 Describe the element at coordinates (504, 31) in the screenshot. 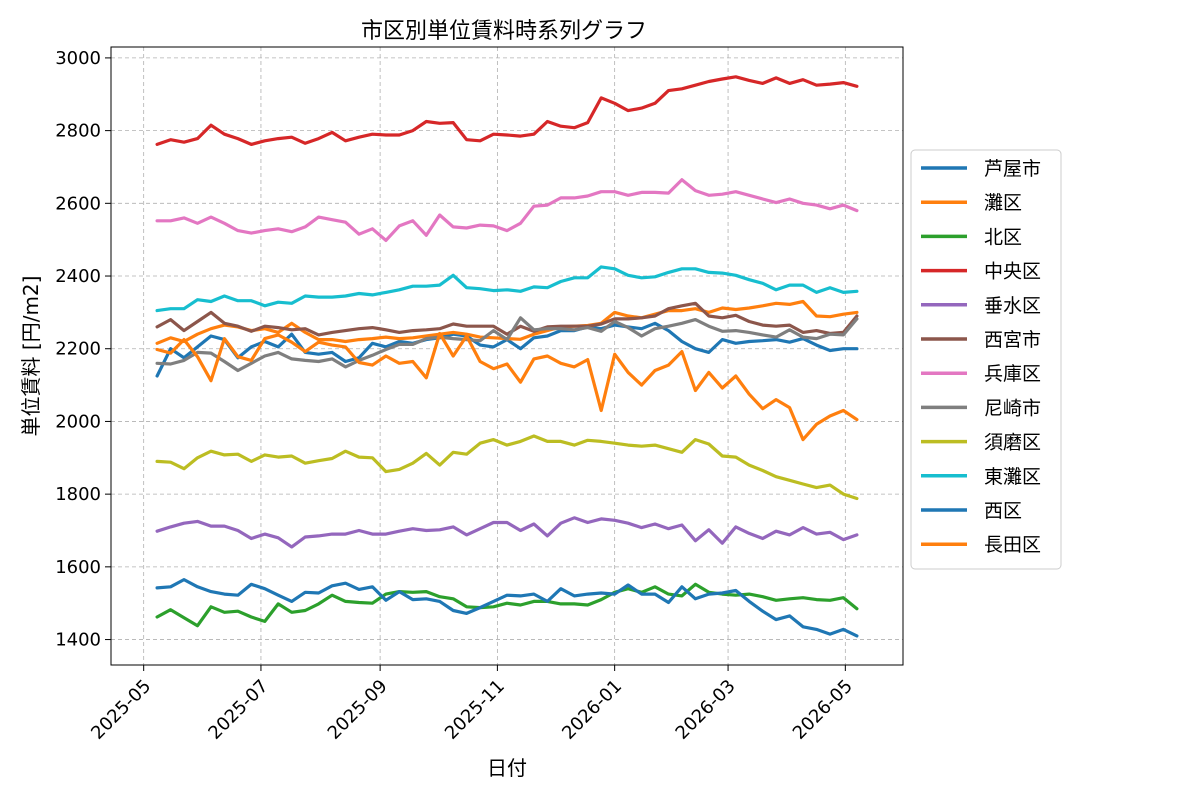

I see `chart-title: 市区別単位賃料時系列グラフ` at that location.